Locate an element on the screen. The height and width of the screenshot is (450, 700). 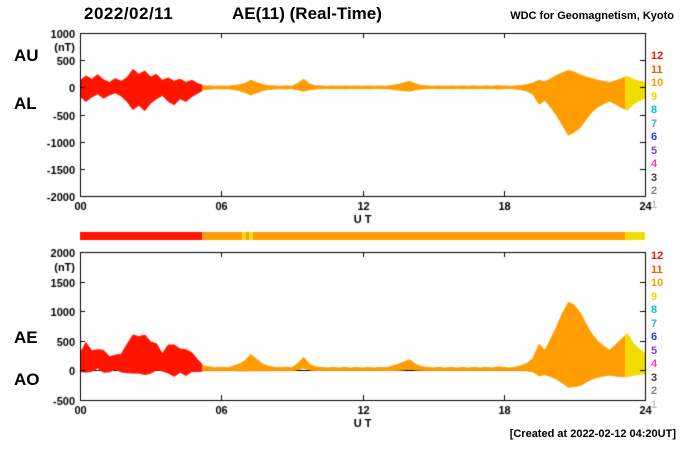
plot-date: 2022/02/11 is located at coordinates (129, 13).